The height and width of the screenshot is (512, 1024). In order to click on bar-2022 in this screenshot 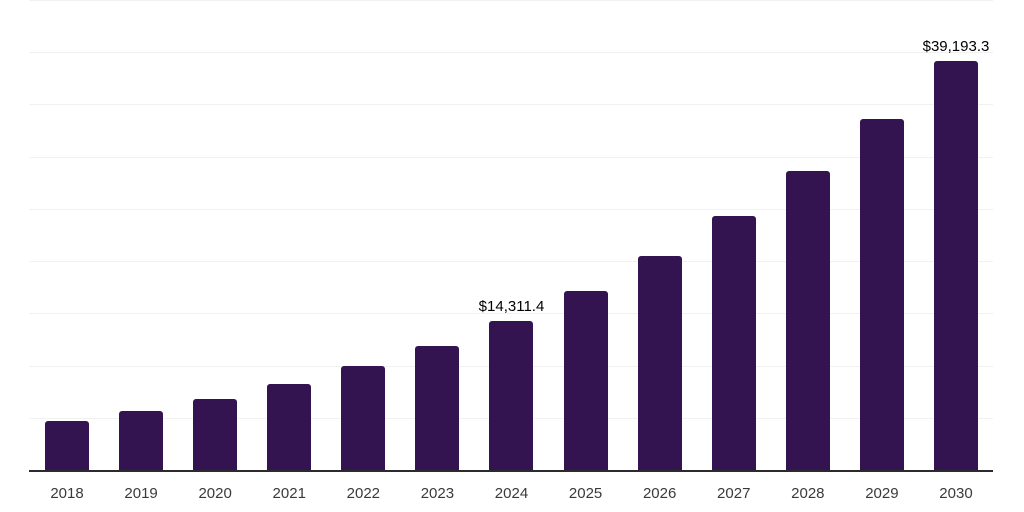, I will do `click(363, 417)`.